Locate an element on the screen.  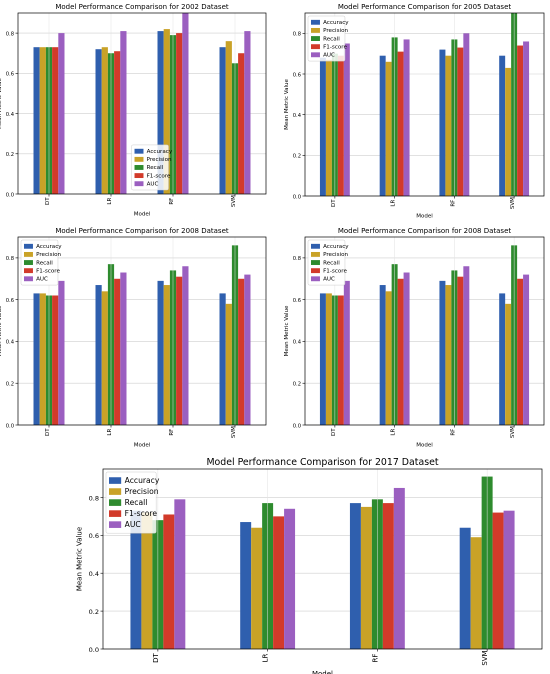
y-tick-label: 0.4 is located at coordinates (297, 116).